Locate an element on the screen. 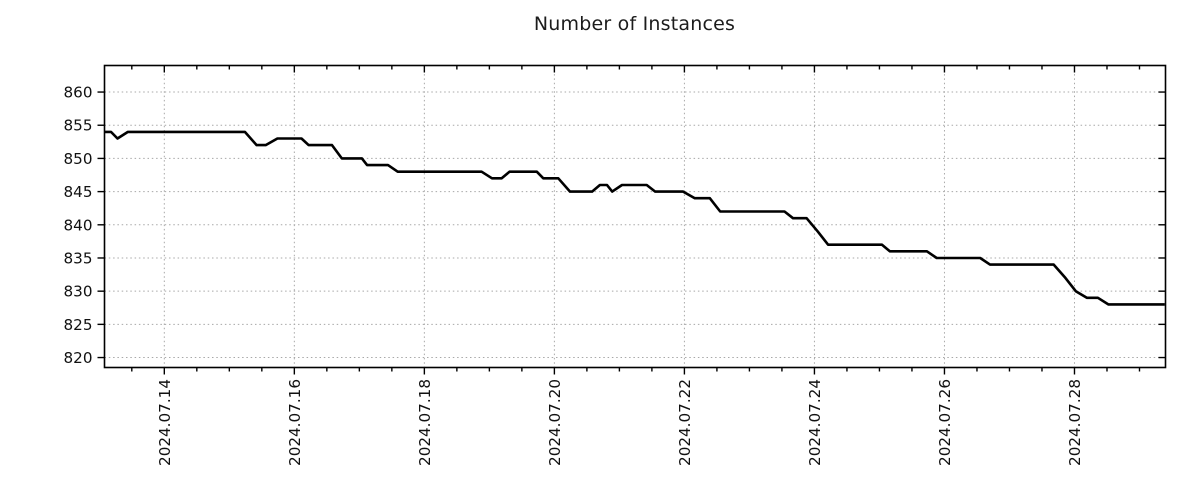 The width and height of the screenshot is (1200, 500). y-tick-label: 825 is located at coordinates (78, 325).